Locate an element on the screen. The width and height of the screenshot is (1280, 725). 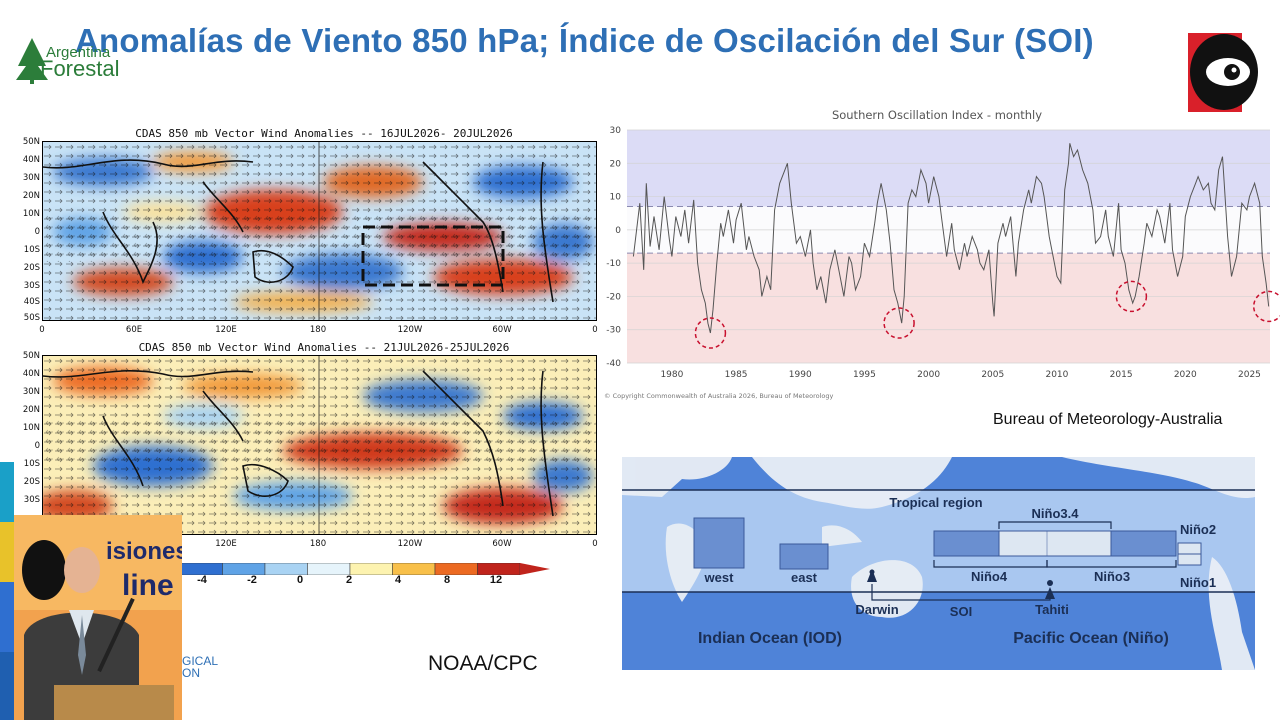
soi-x-tick-label: 2025 is located at coordinates (1249, 375).